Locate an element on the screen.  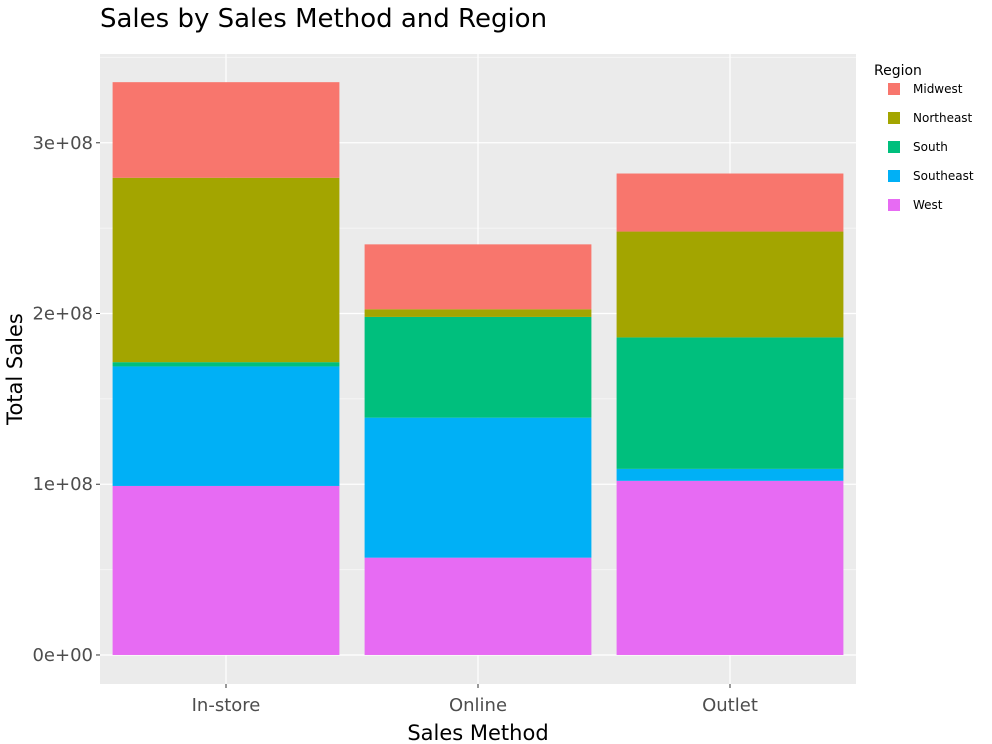
x-tick-label: Outlet is located at coordinates (730, 705).